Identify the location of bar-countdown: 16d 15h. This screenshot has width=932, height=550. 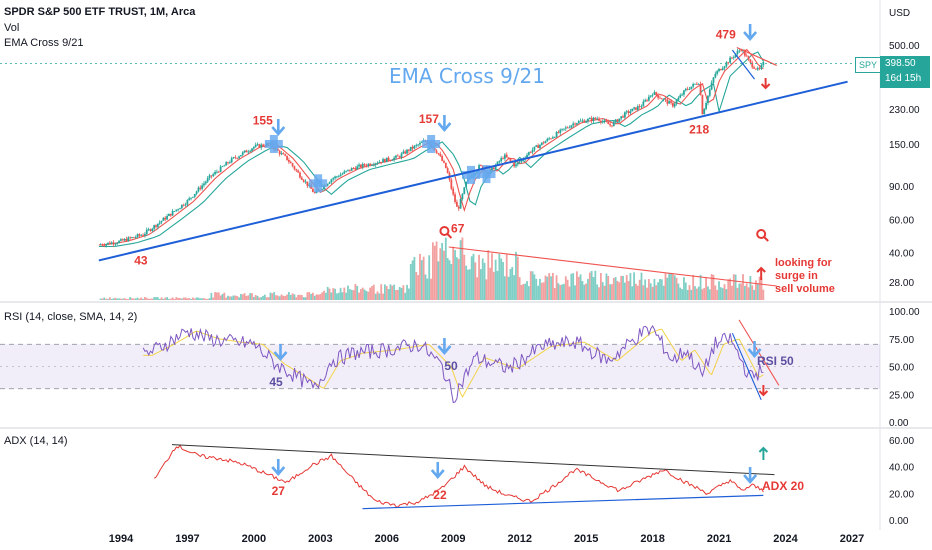
(903, 78).